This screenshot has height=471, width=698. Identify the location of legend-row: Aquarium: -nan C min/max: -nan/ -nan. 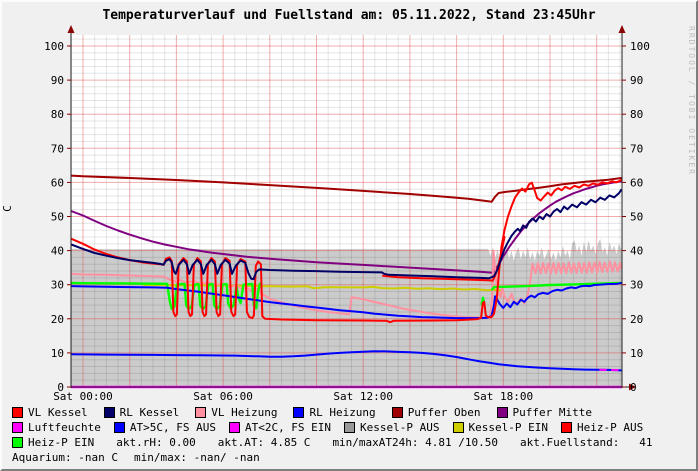
(354, 457).